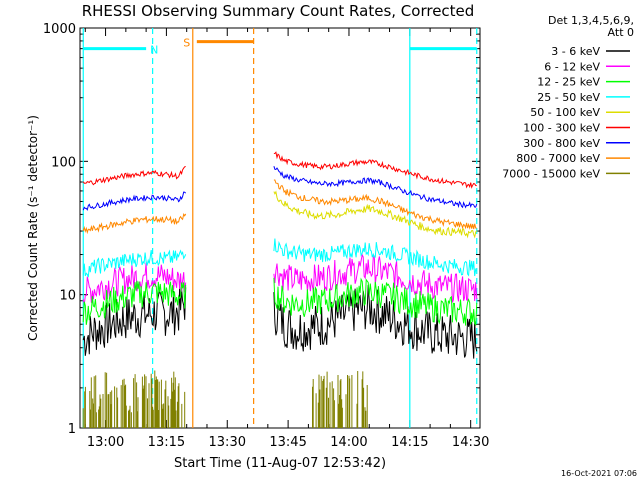 The image size is (640, 480). Describe the element at coordinates (470, 442) in the screenshot. I see `x-tick-label: 14:30` at that location.